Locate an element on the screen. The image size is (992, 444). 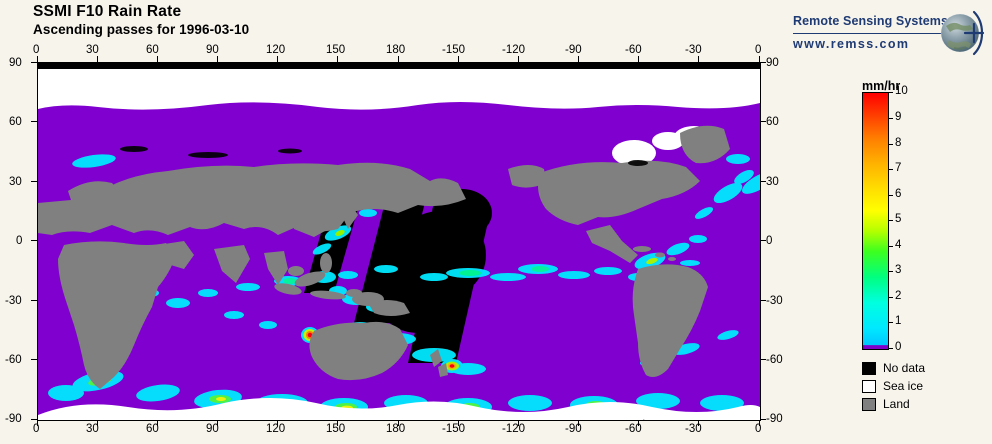
legend-label-no-data: No data is located at coordinates (904, 368).